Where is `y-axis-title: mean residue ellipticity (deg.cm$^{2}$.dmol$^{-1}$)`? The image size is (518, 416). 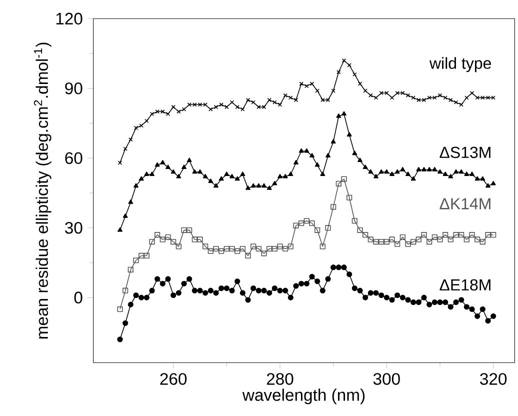
y-axis-title: mean residue ellipticity (deg.cm$^{2}$.dmol$^{-1}$) is located at coordinates (43, 190).